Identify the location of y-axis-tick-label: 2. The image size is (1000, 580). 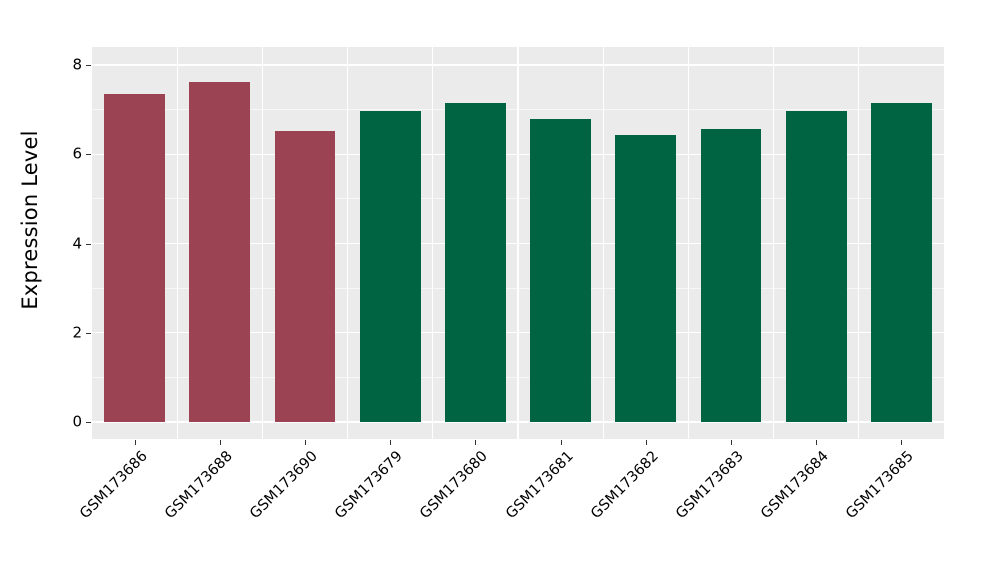
(77, 332).